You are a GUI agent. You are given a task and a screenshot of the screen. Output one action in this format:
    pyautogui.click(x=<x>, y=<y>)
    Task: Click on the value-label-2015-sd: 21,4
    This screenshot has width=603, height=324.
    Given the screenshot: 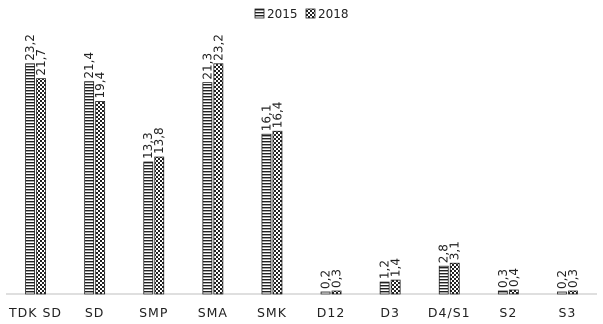 What is the action you would take?
    pyautogui.click(x=89, y=65)
    